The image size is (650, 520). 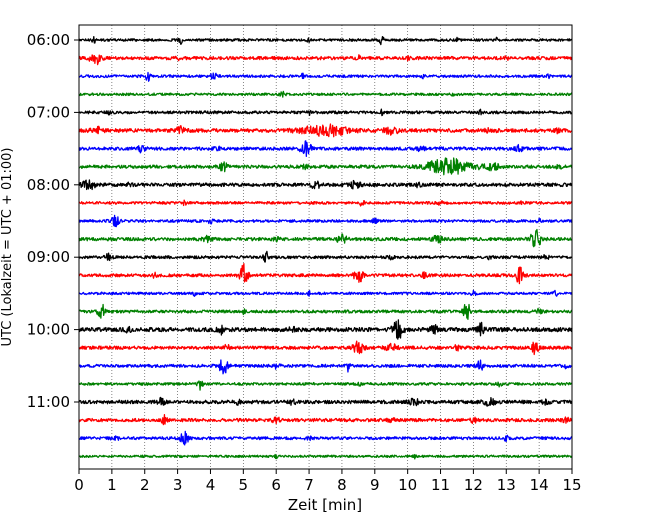 I want to click on x-tick-label: 9, so click(x=375, y=485).